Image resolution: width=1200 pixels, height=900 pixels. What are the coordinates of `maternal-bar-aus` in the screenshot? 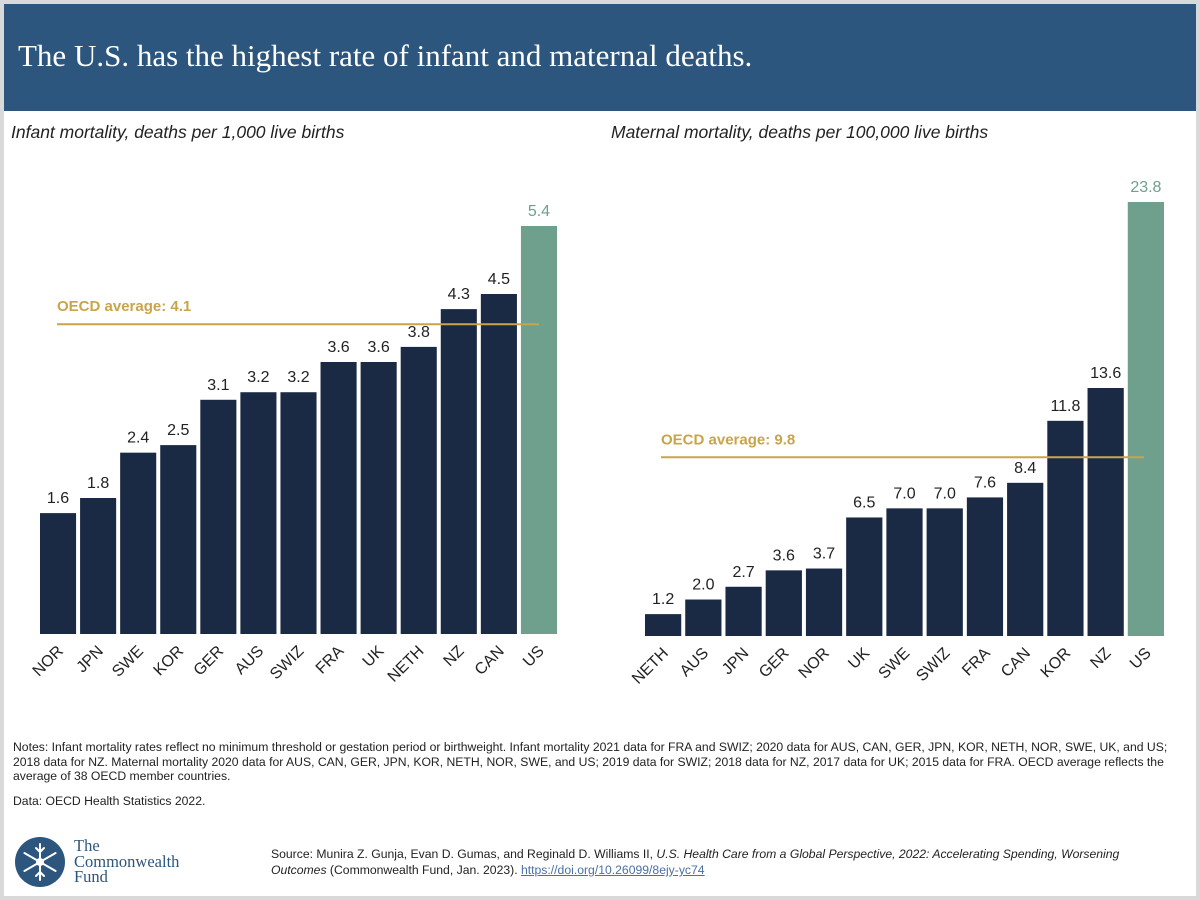 It's located at (703, 617).